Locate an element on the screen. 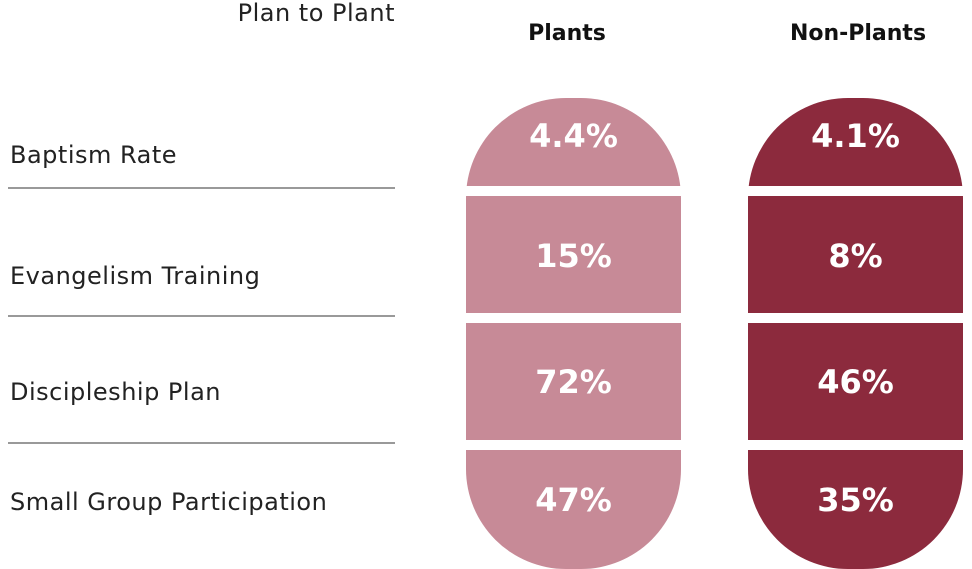  cell-value: 15% is located at coordinates (573, 256).